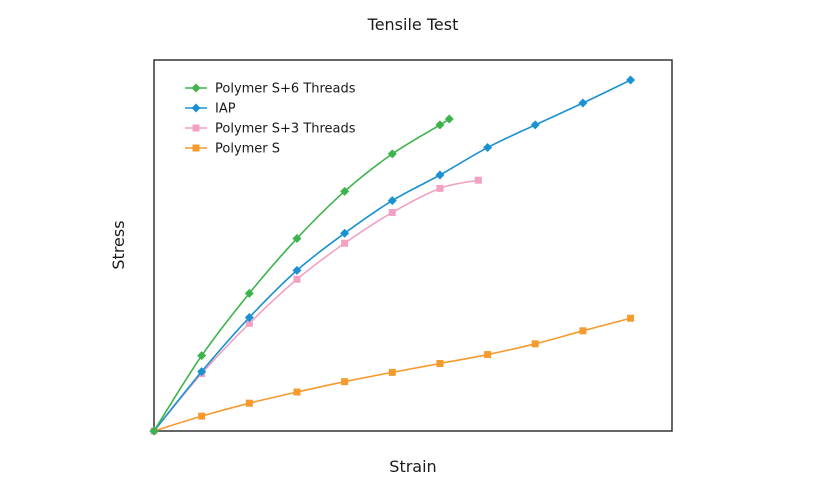 The height and width of the screenshot is (493, 830). Describe the element at coordinates (118, 244) in the screenshot. I see `y-axis-label: Stress` at that location.